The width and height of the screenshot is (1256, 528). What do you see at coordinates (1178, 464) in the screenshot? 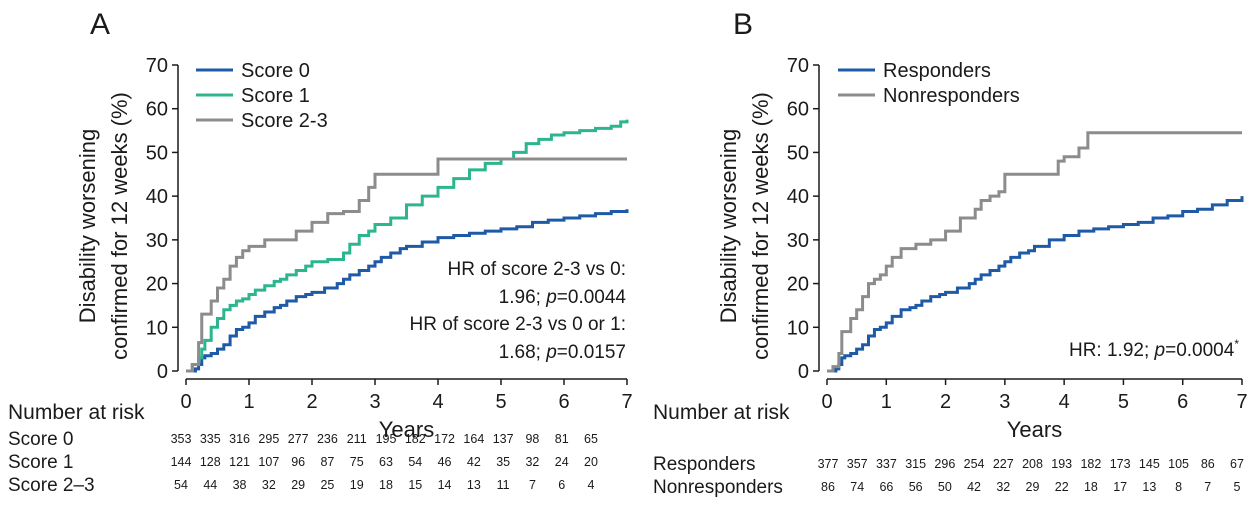
I see `risk-cell: 105` at bounding box center [1178, 464].